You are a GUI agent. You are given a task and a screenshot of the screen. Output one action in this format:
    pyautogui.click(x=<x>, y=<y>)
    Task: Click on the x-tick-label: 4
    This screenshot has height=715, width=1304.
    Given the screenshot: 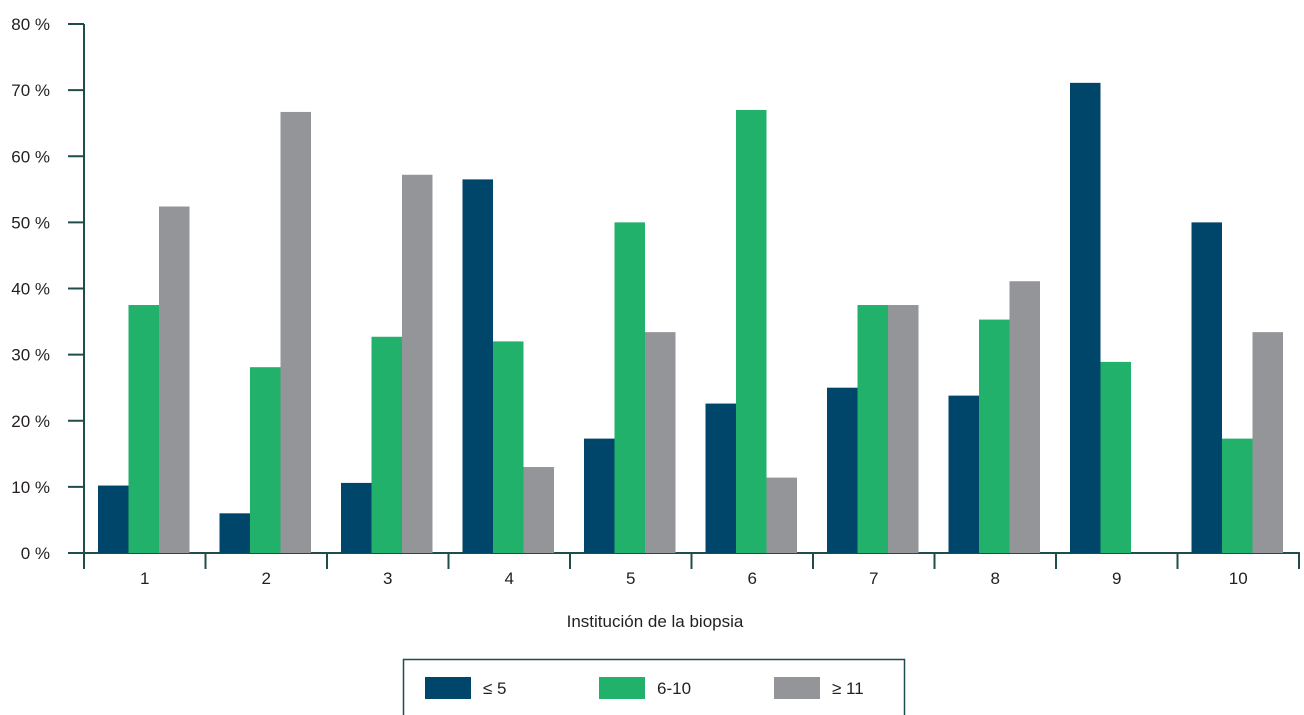 What is the action you would take?
    pyautogui.click(x=509, y=578)
    